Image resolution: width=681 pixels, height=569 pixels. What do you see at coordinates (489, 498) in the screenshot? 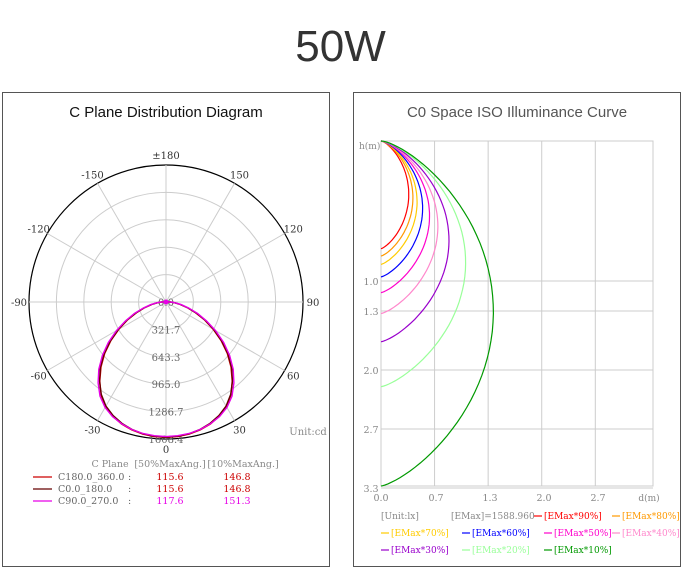
I see `iso-x-tick-label: 1.3` at bounding box center [489, 498].